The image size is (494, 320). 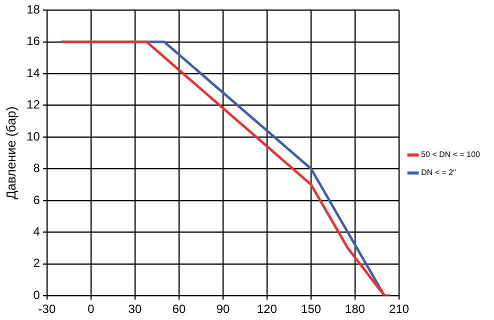 I want to click on x-tick-label: 30, so click(x=135, y=309).